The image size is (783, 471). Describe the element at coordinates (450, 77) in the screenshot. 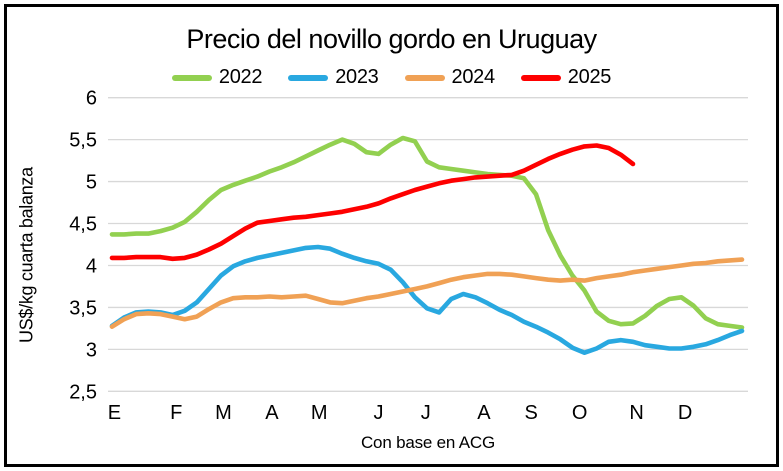

I see `legend-item-2024: 2024` at that location.